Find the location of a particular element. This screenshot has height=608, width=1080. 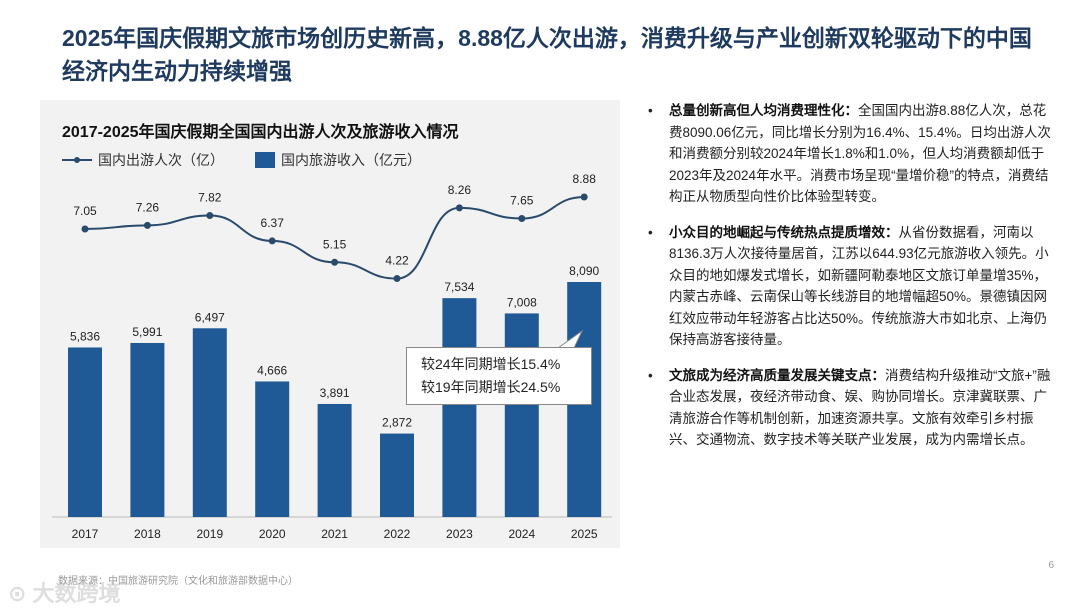

bar-2021 is located at coordinates (334, 460).